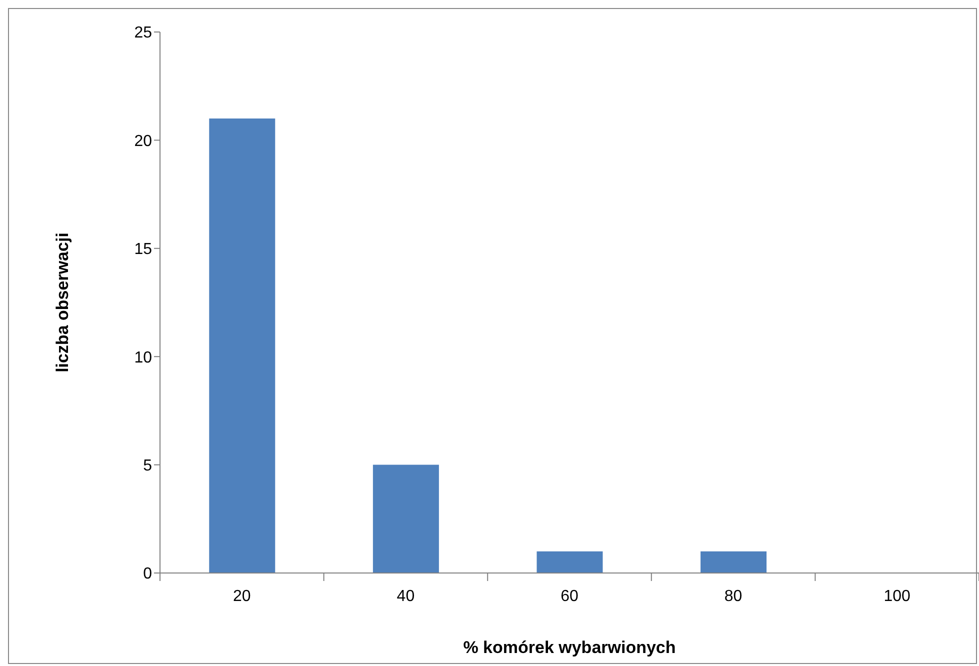  I want to click on x-tick-label: 60, so click(569, 596).